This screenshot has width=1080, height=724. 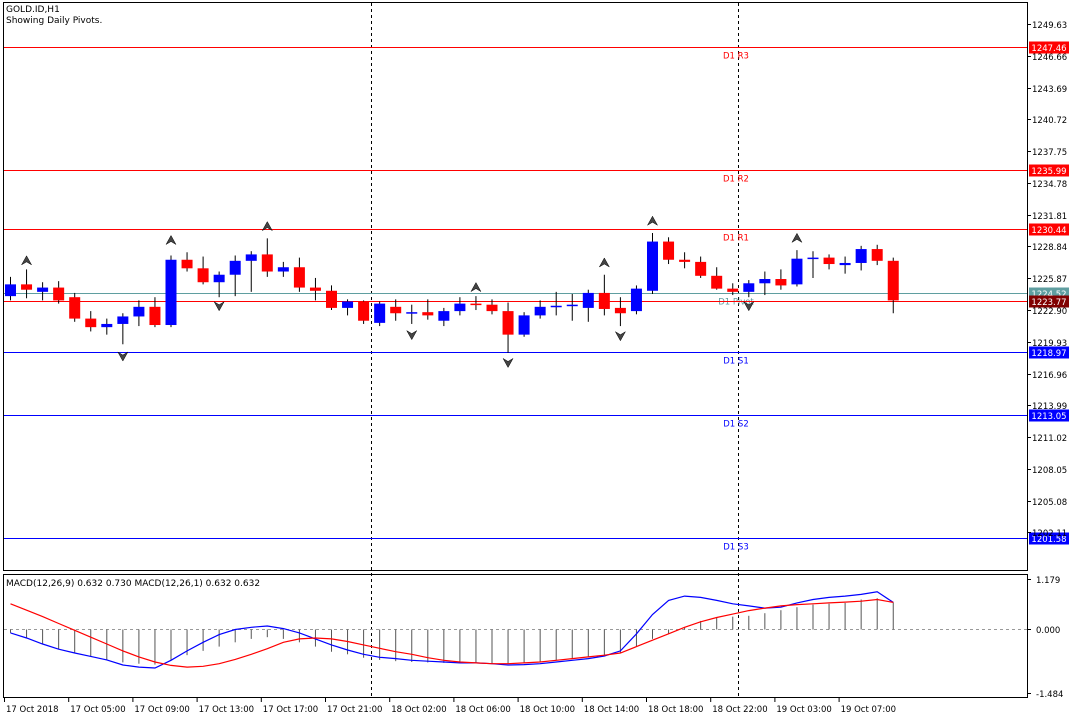 I want to click on price-tick-label: 1231.81, so click(x=1049, y=217).